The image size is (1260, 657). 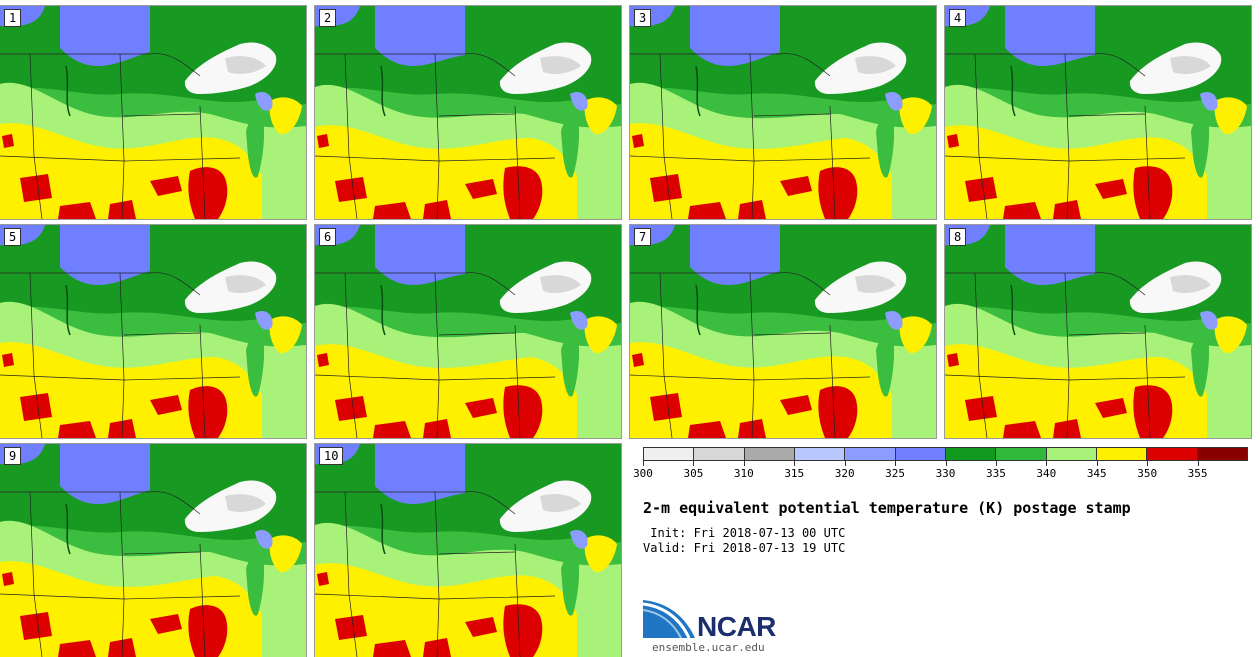 What do you see at coordinates (1046, 473) in the screenshot?
I see `colorbar-tick-label: 340` at bounding box center [1046, 473].